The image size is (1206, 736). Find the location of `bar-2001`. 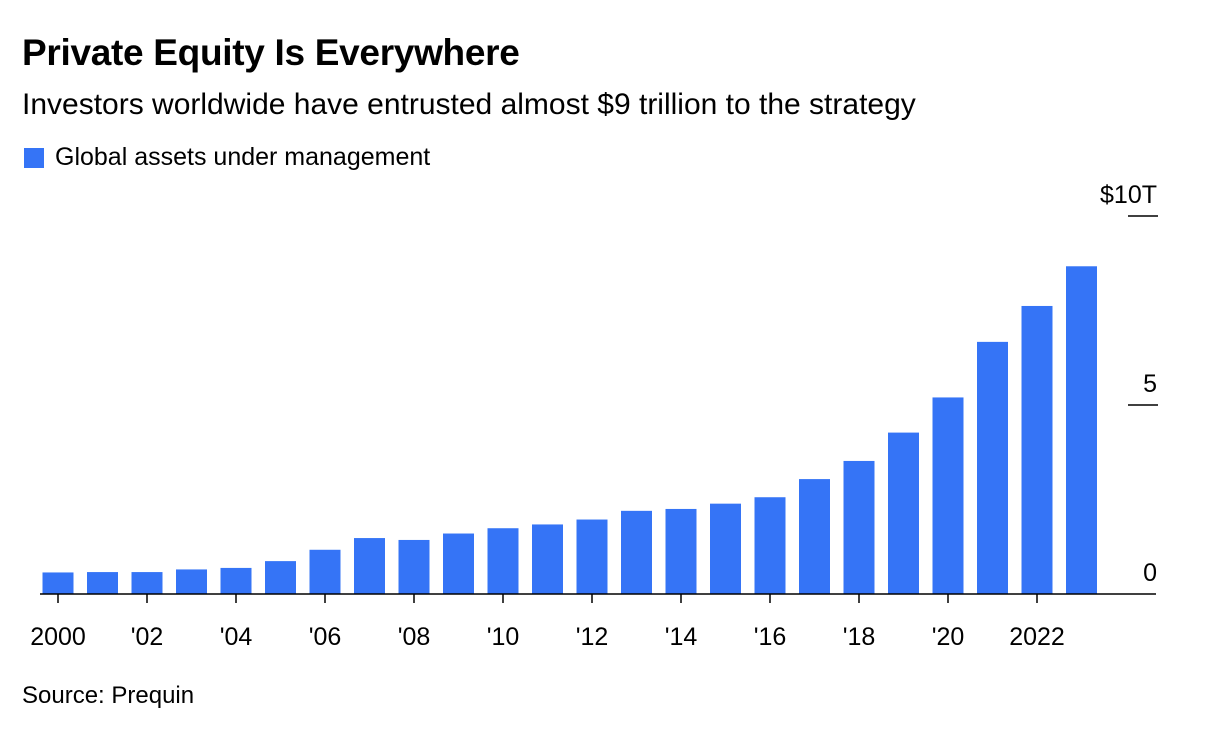

bar-2001 is located at coordinates (102, 583).